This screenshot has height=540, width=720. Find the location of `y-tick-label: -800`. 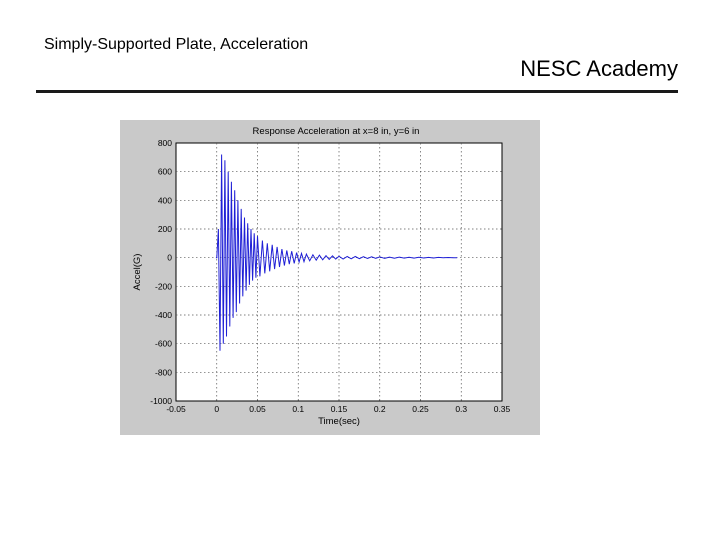

y-tick-label: -800 is located at coordinates (163, 372).